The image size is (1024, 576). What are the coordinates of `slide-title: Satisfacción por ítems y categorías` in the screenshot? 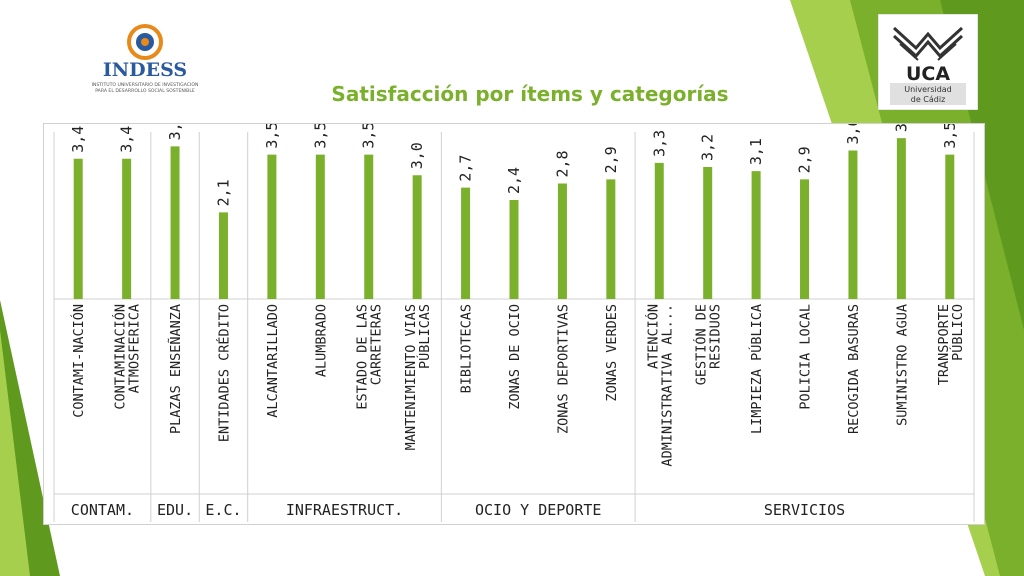 It's located at (530, 94).